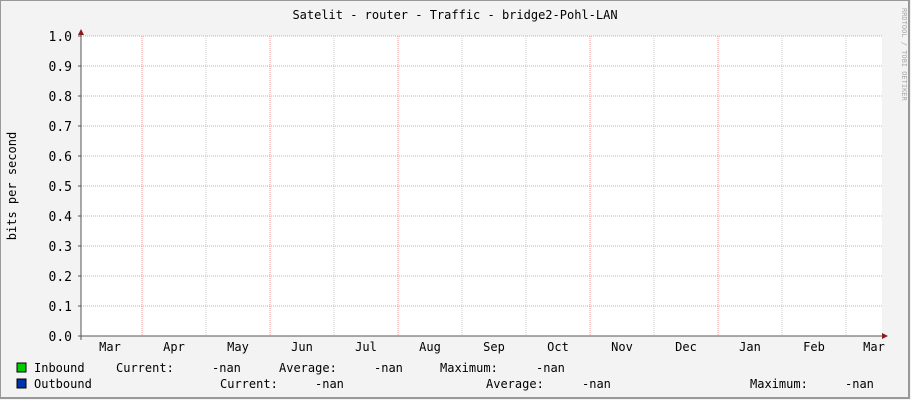 This screenshot has width=911, height=400. Describe the element at coordinates (60, 97) in the screenshot. I see `y-tick-label: 0.8` at that location.